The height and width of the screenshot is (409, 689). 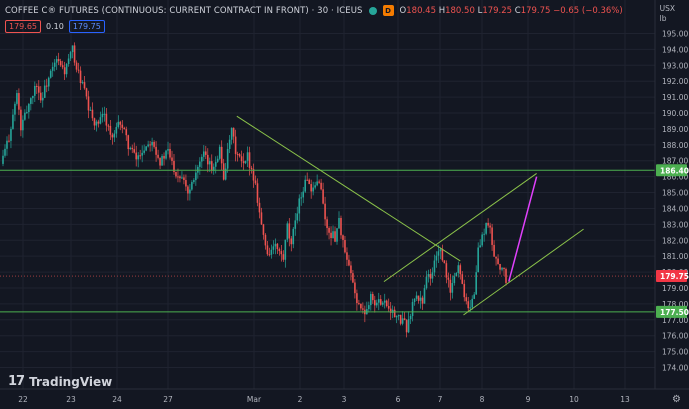 I want to click on price-tick-label: 194.00, so click(x=675, y=49).